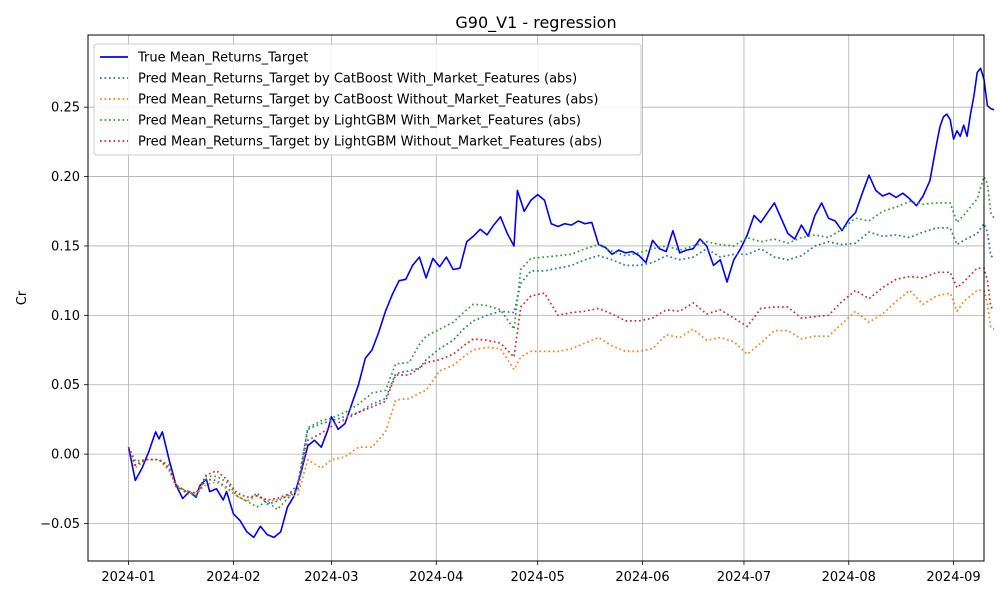 Image resolution: width=1000 pixels, height=600 pixels. What do you see at coordinates (642, 577) in the screenshot?
I see `x-tick-label: 2024-06` at bounding box center [642, 577].